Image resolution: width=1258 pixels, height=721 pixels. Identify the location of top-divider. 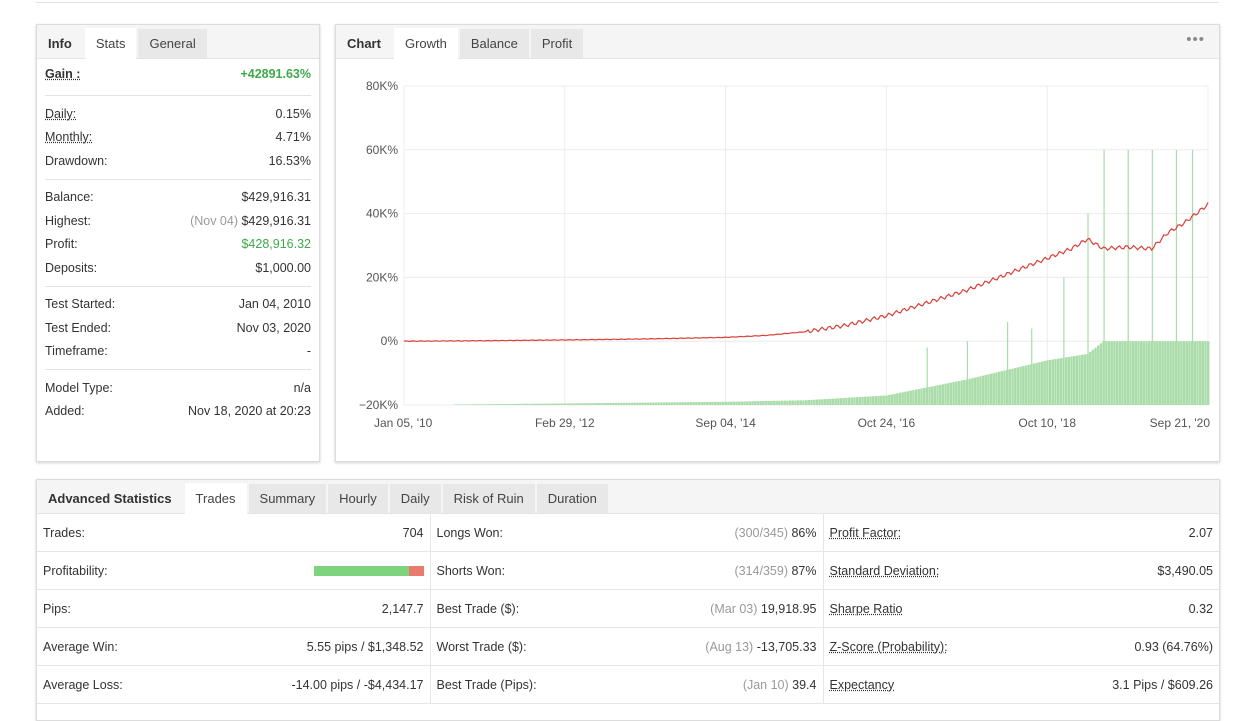
(627, 1).